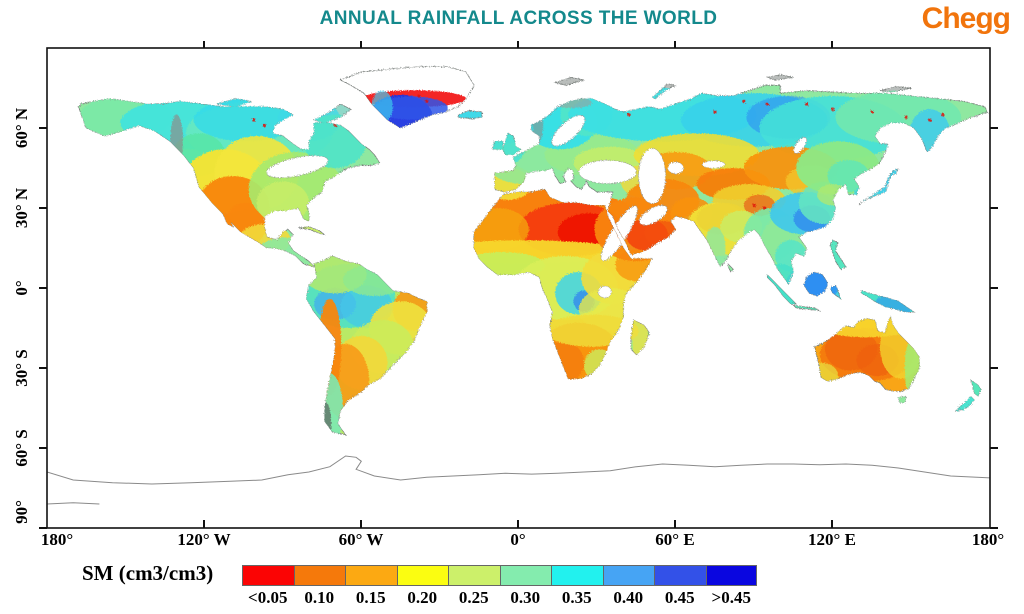  What do you see at coordinates (21, 288) in the screenshot?
I see `lat-tick-label: 0°` at bounding box center [21, 288].